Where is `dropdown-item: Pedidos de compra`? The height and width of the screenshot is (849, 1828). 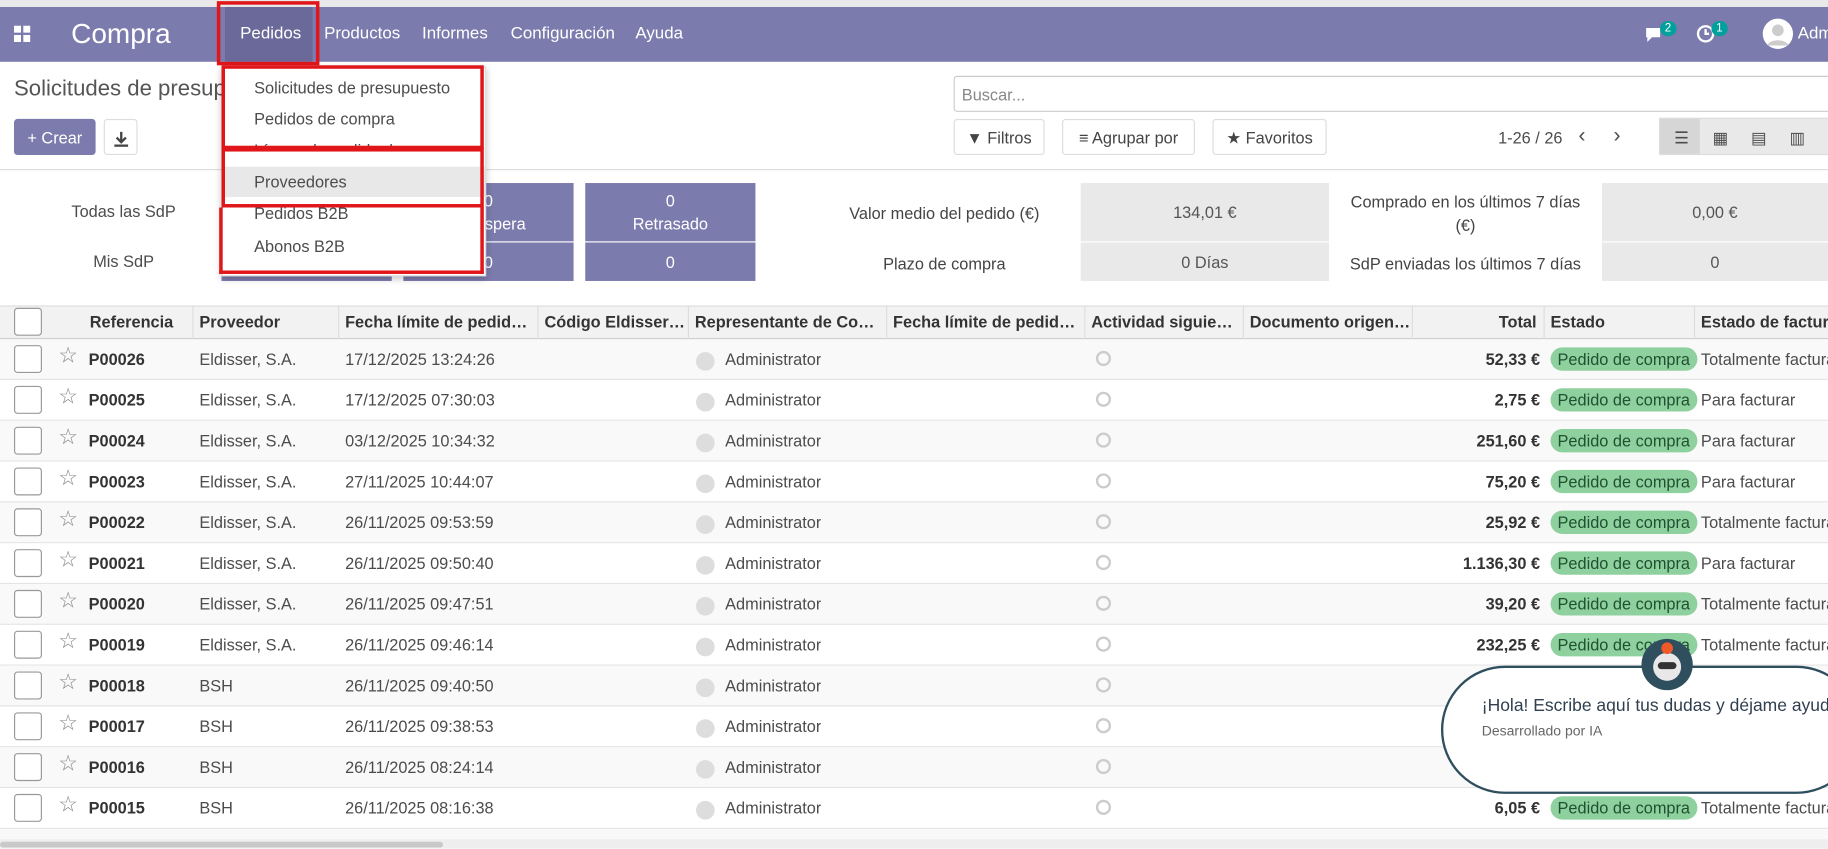
dropdown-item: Pedidos de compra is located at coordinates (324, 119).